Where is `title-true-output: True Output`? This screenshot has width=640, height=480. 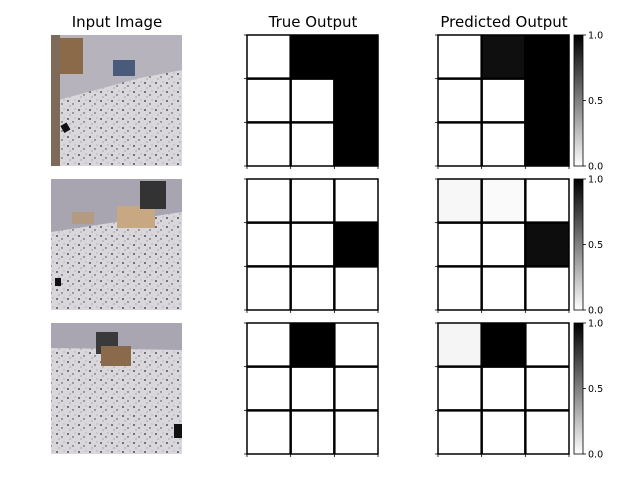
title-true-output: True Output is located at coordinates (313, 22).